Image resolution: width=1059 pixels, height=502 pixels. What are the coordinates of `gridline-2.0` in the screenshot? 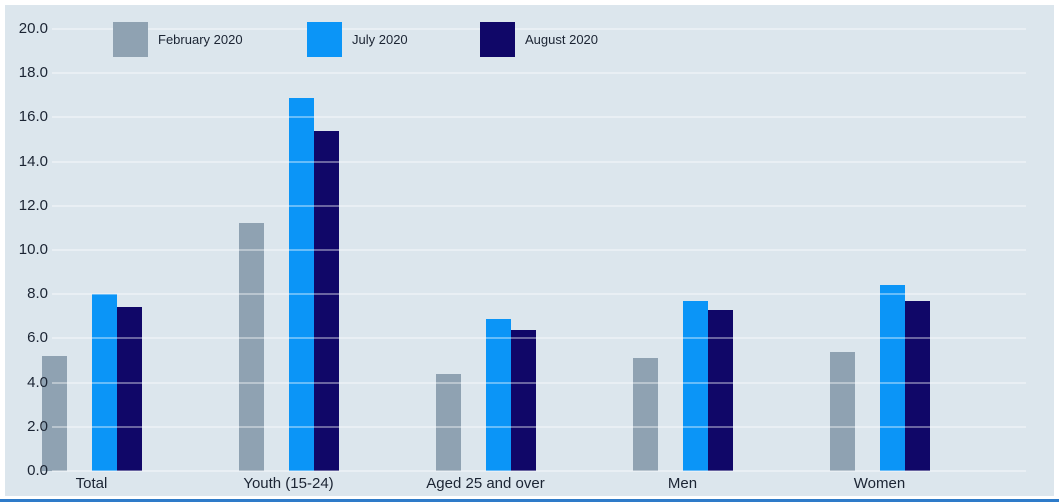 It's located at (539, 426).